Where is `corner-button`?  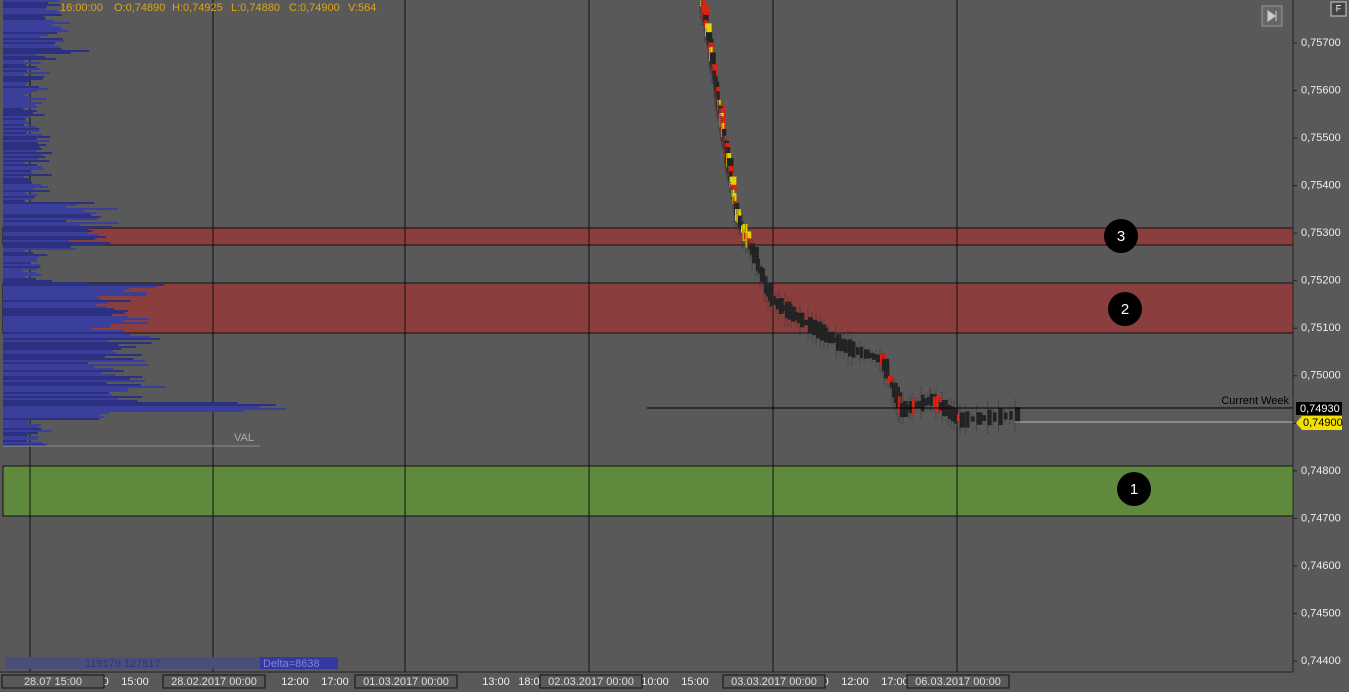 corner-button is located at coordinates (1338, 9).